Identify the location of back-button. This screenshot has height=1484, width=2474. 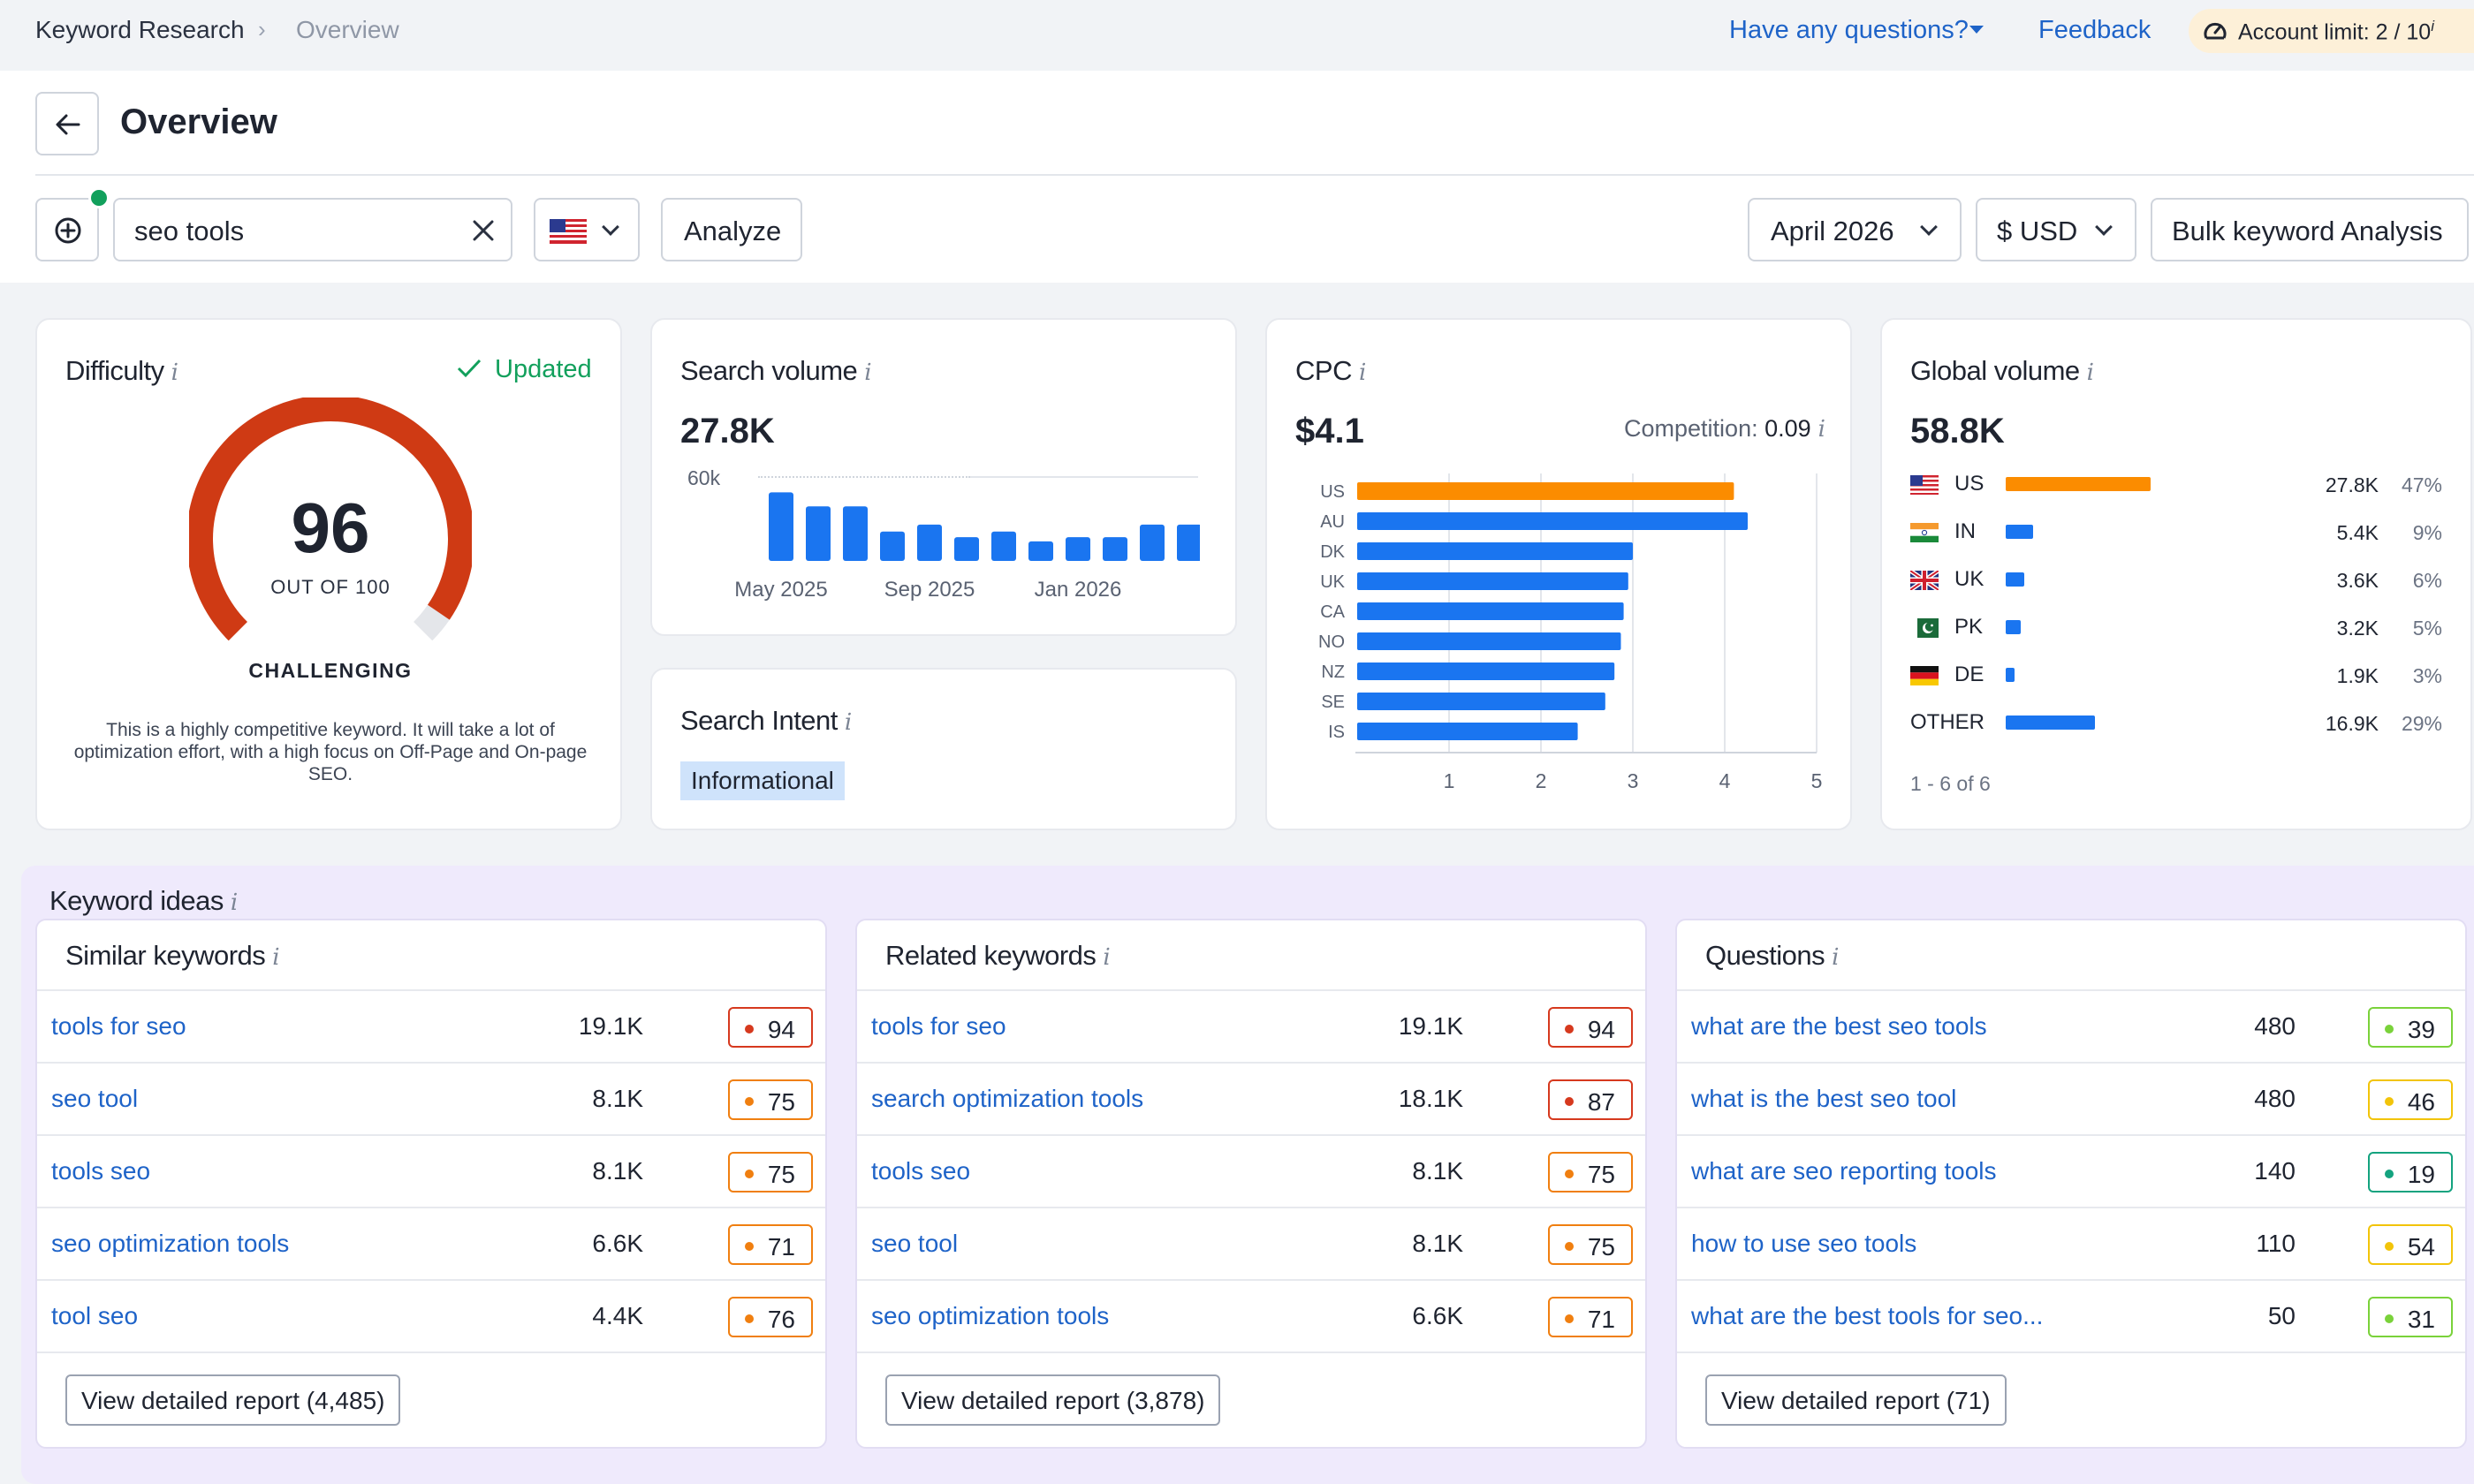
(67, 123).